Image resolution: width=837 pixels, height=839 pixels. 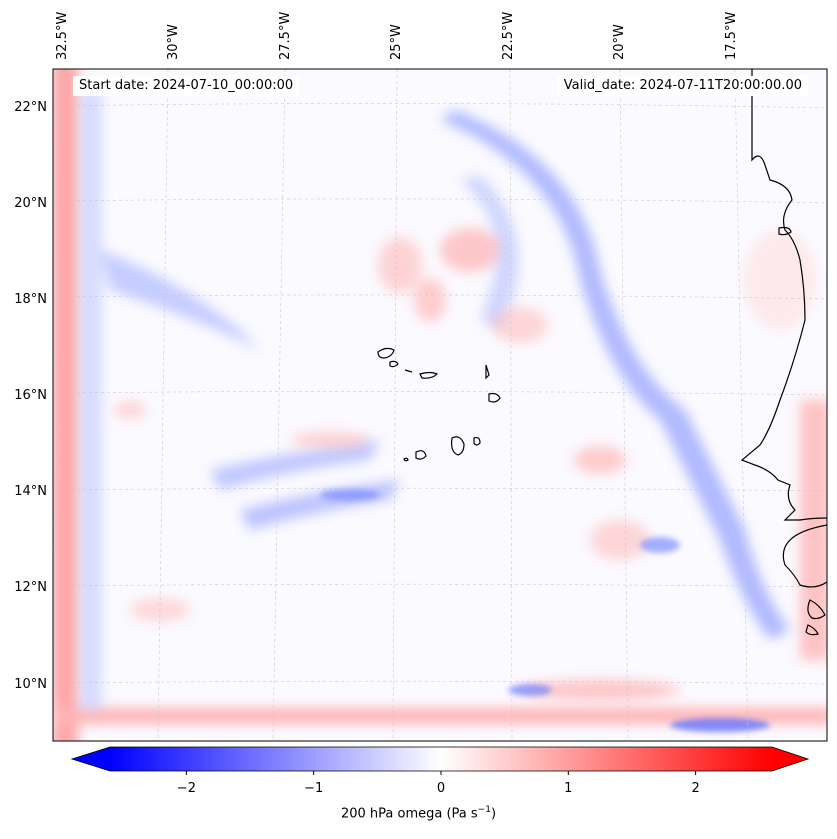 I want to click on lat-label: 22°N, so click(x=30, y=107).